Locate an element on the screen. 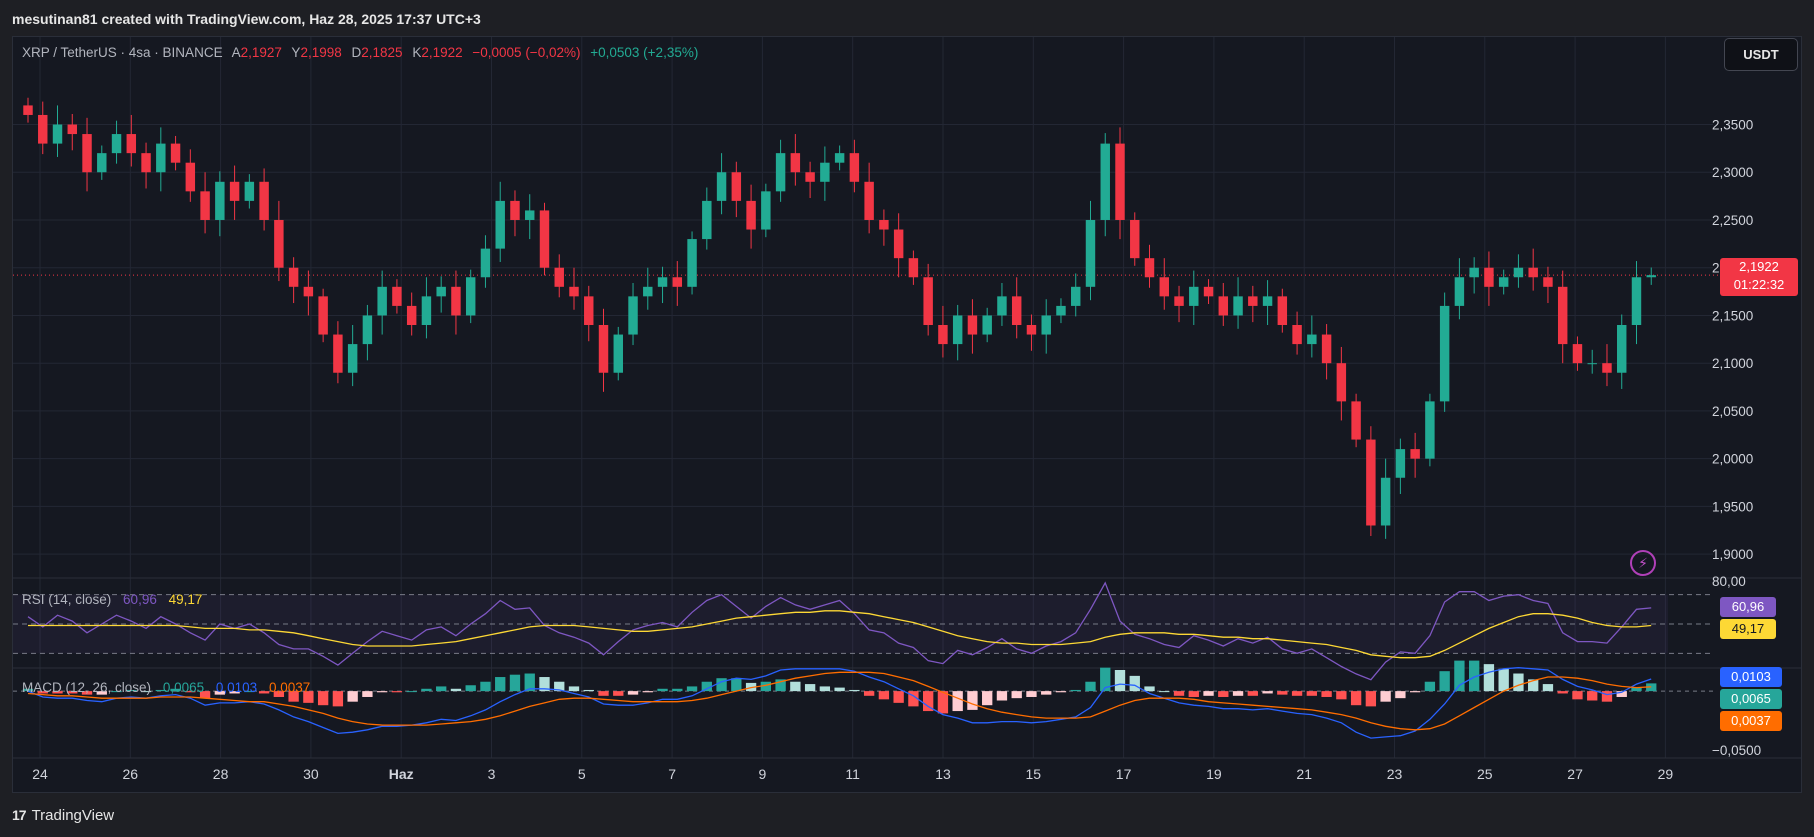 The image size is (1814, 837). candle-countdown: 01:22:32 is located at coordinates (1759, 284).